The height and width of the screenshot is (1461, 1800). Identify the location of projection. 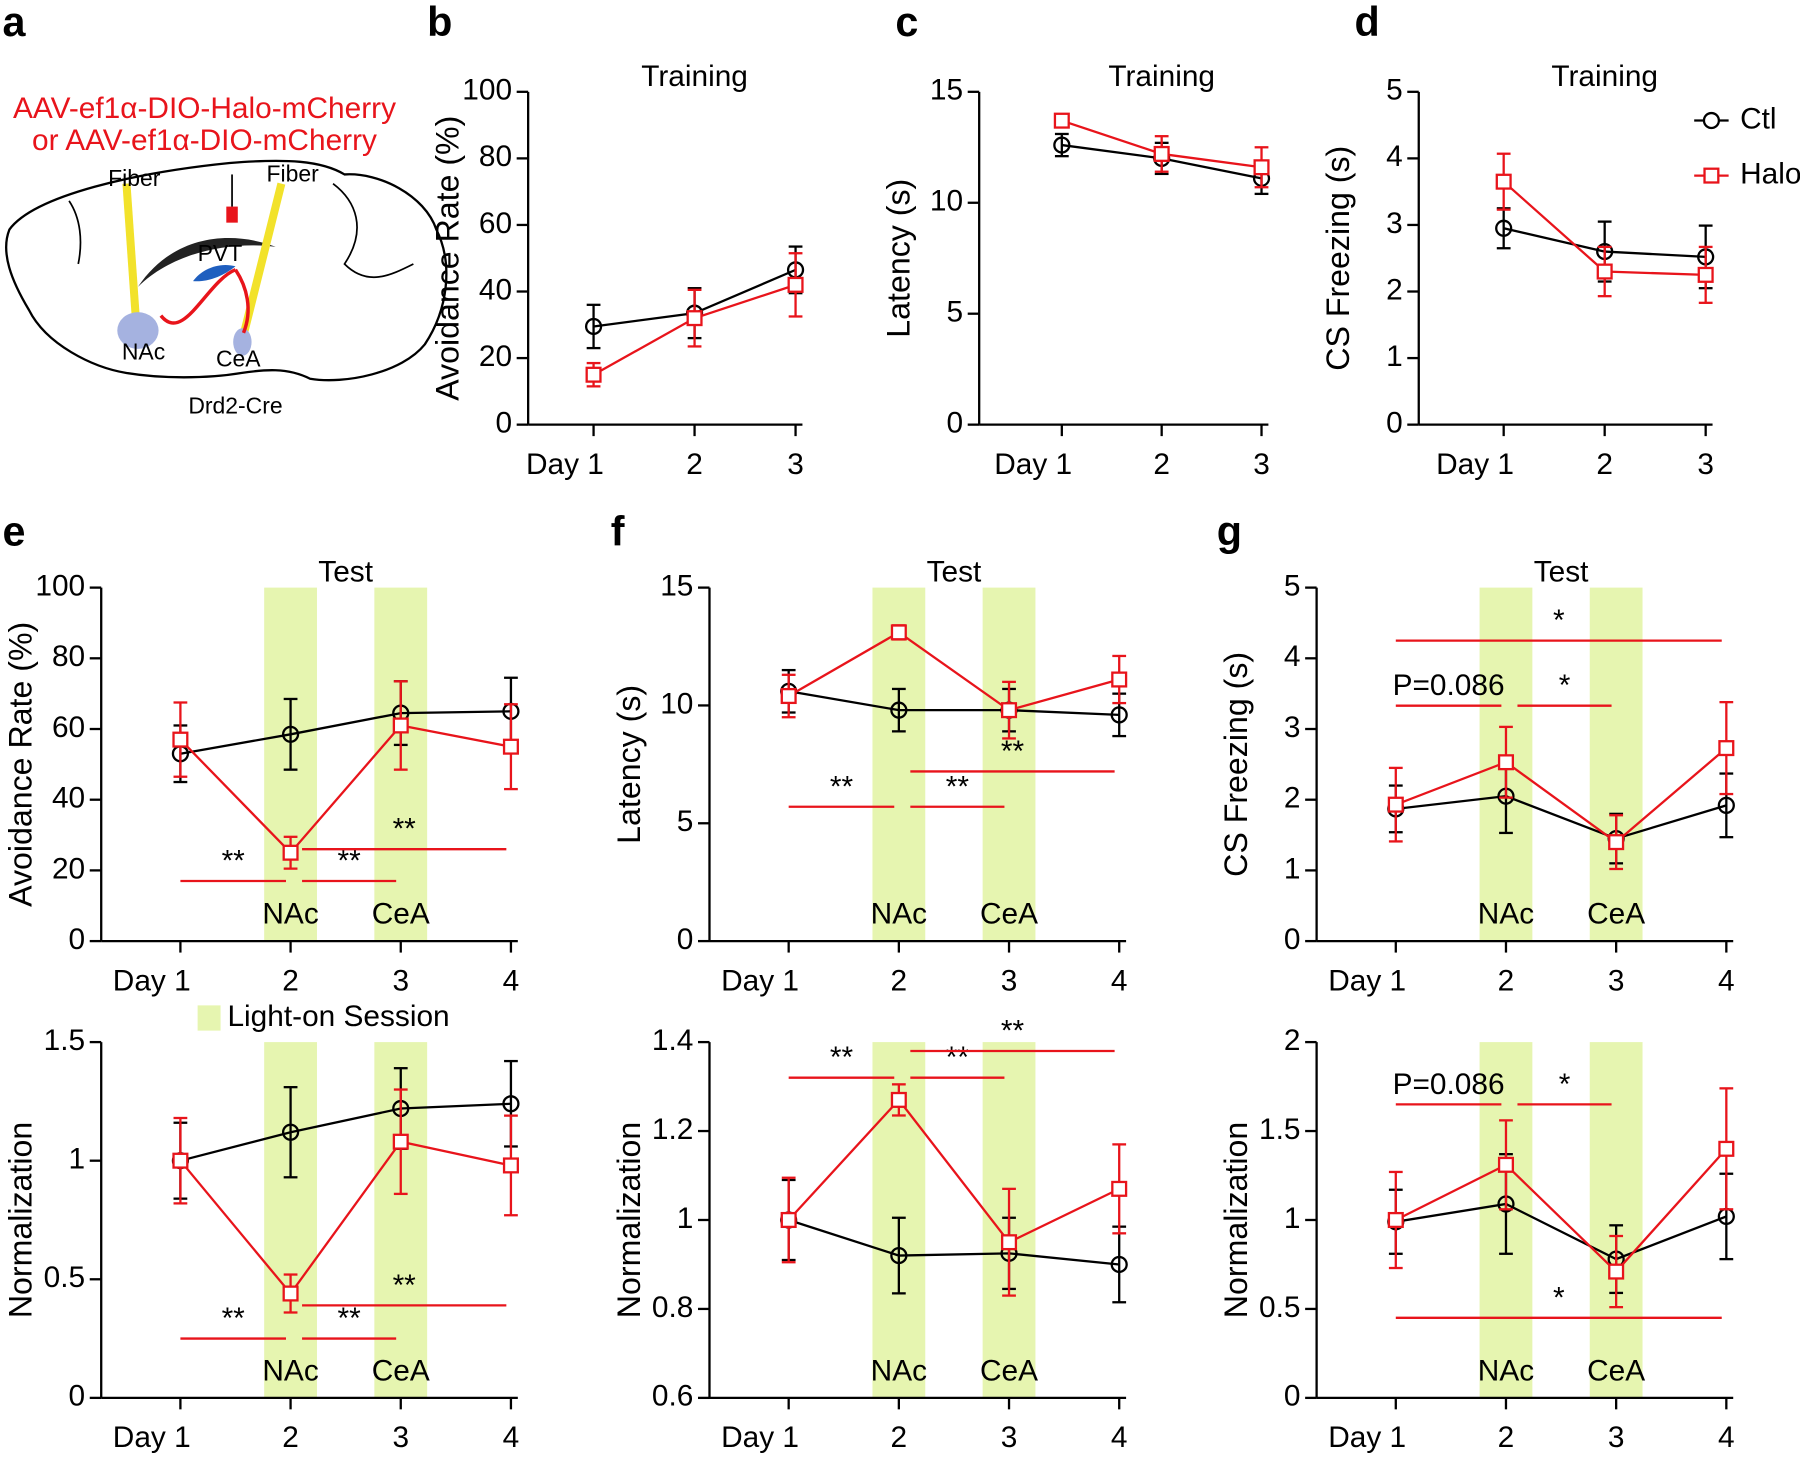
(204, 301).